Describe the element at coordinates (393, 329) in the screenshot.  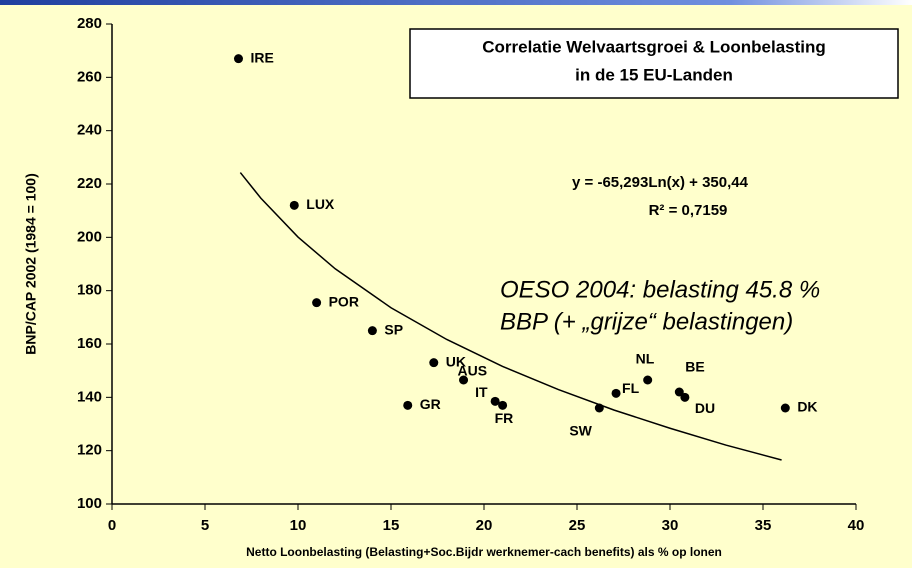
I see `point-label: SP` at that location.